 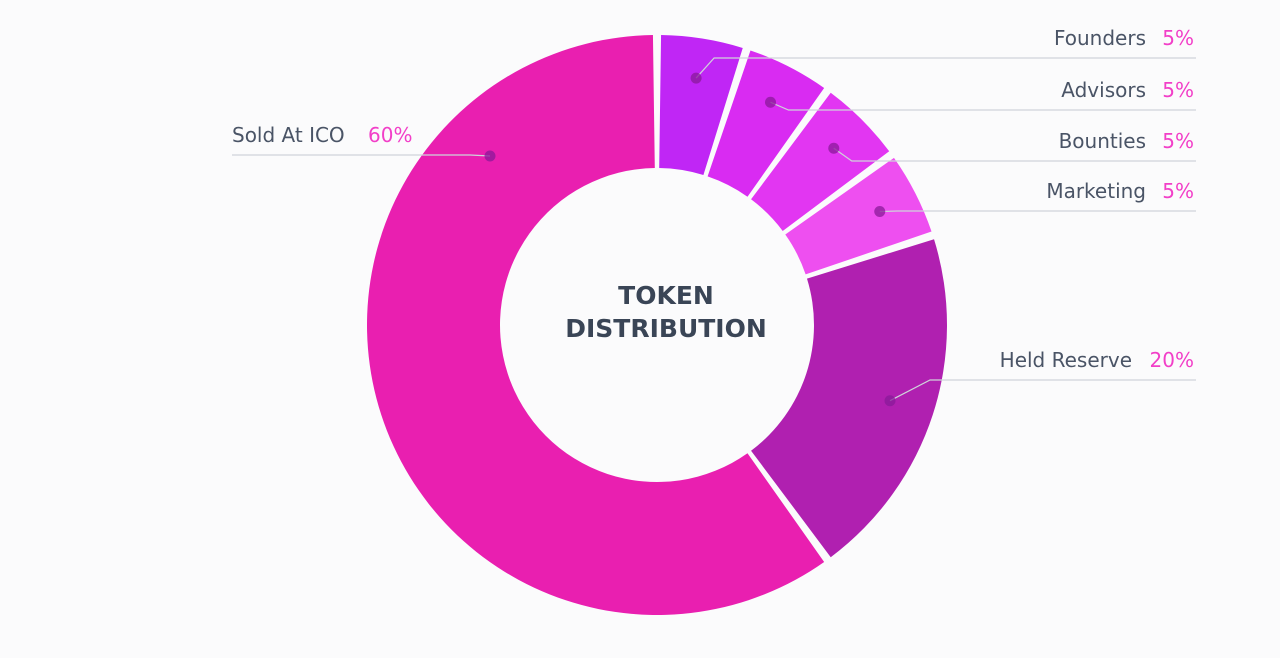 What do you see at coordinates (288, 135) in the screenshot?
I see `label-sold-at-ico: Sold At ICO` at bounding box center [288, 135].